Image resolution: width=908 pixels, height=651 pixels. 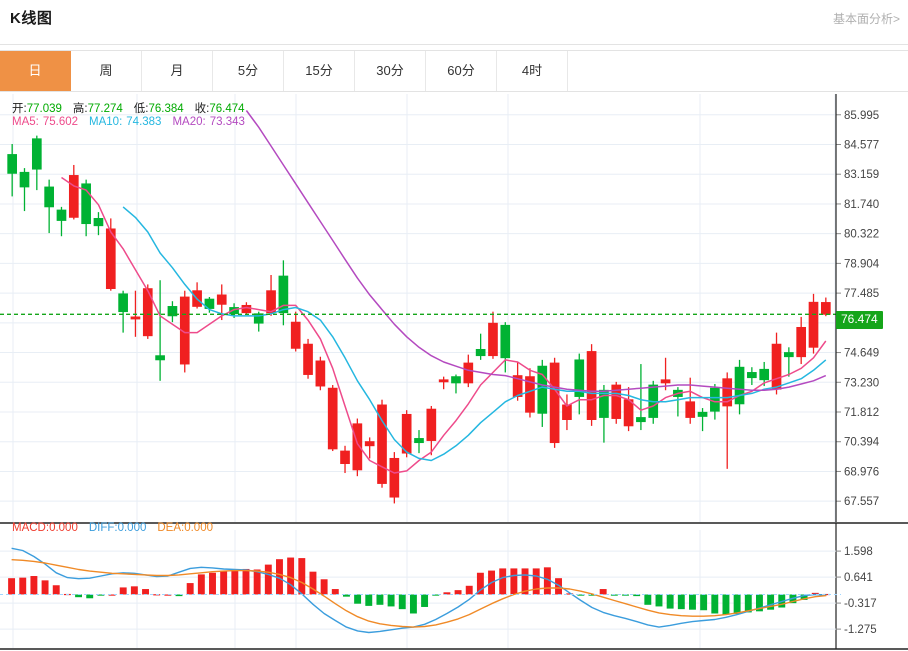 I want to click on tab-5: 30分, so click(x=390, y=71).